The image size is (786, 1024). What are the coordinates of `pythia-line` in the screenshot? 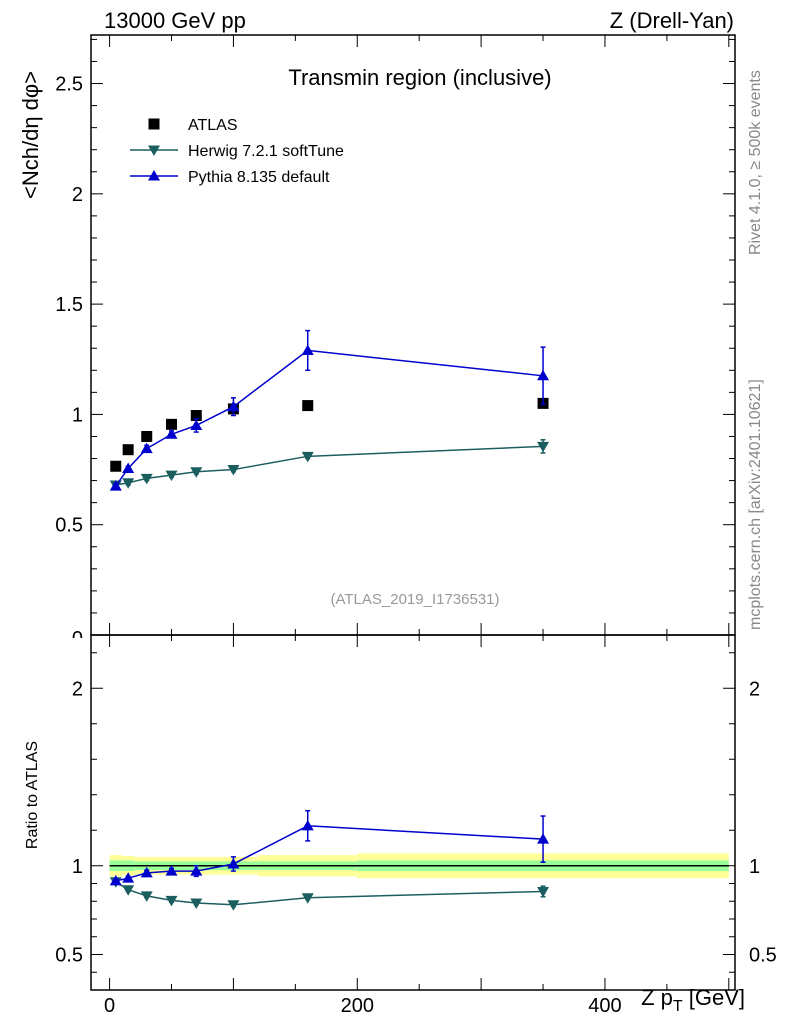 It's located at (329, 418).